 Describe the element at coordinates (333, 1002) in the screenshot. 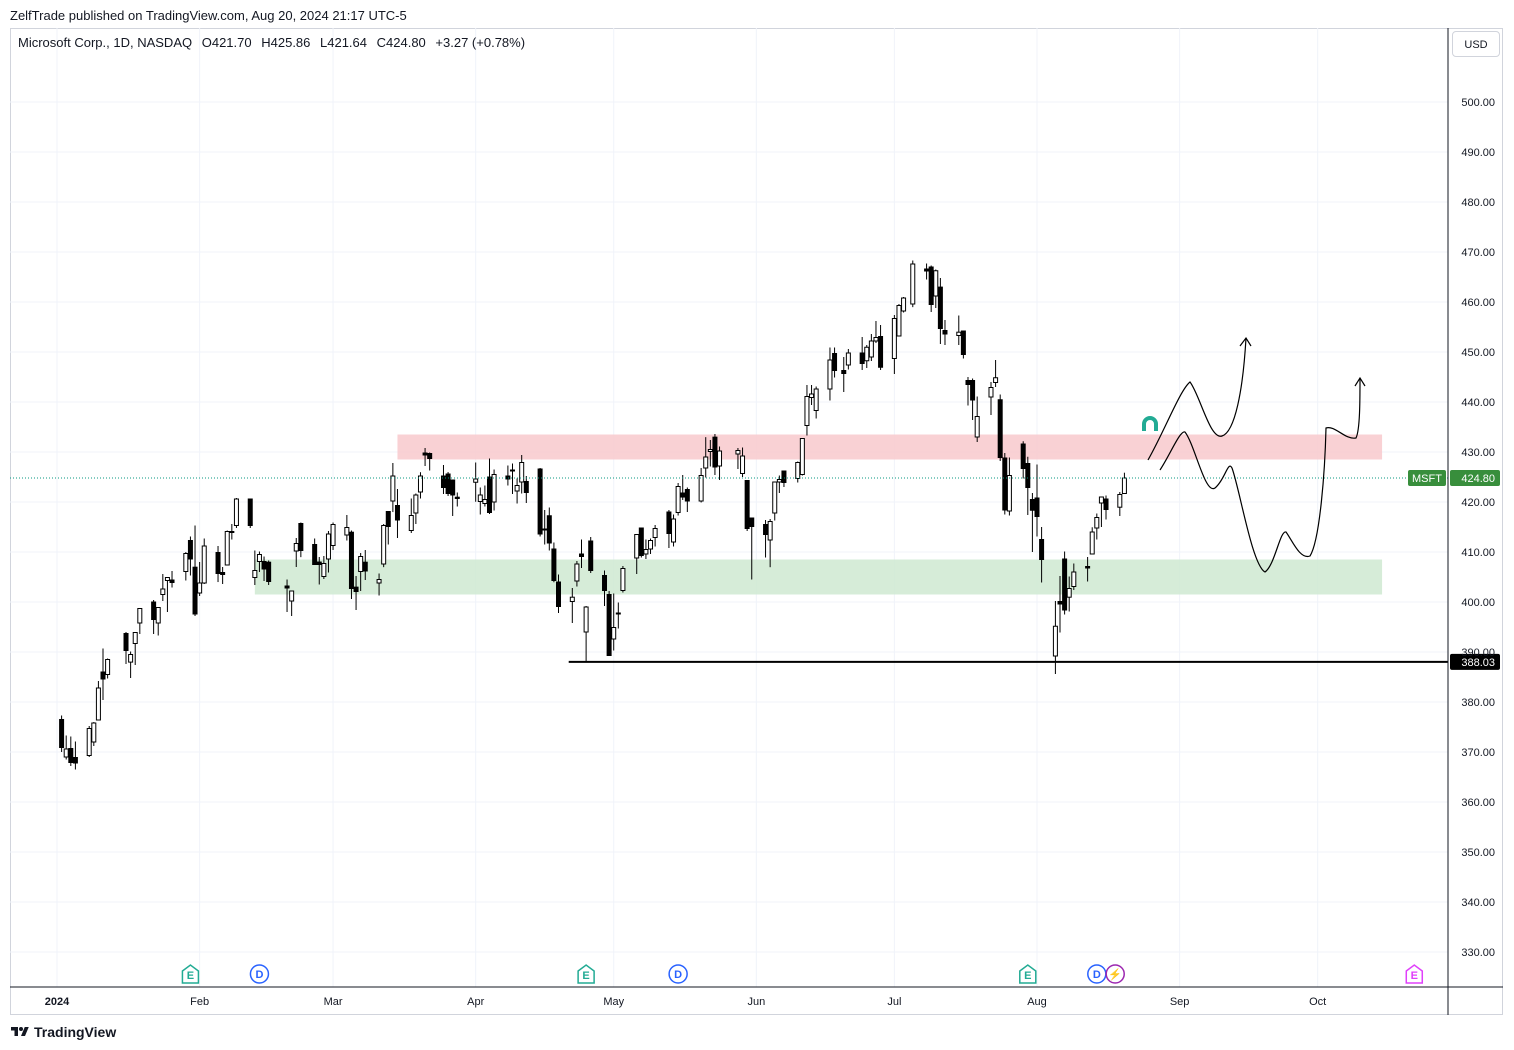

I see `x-tick-label: Mar` at that location.